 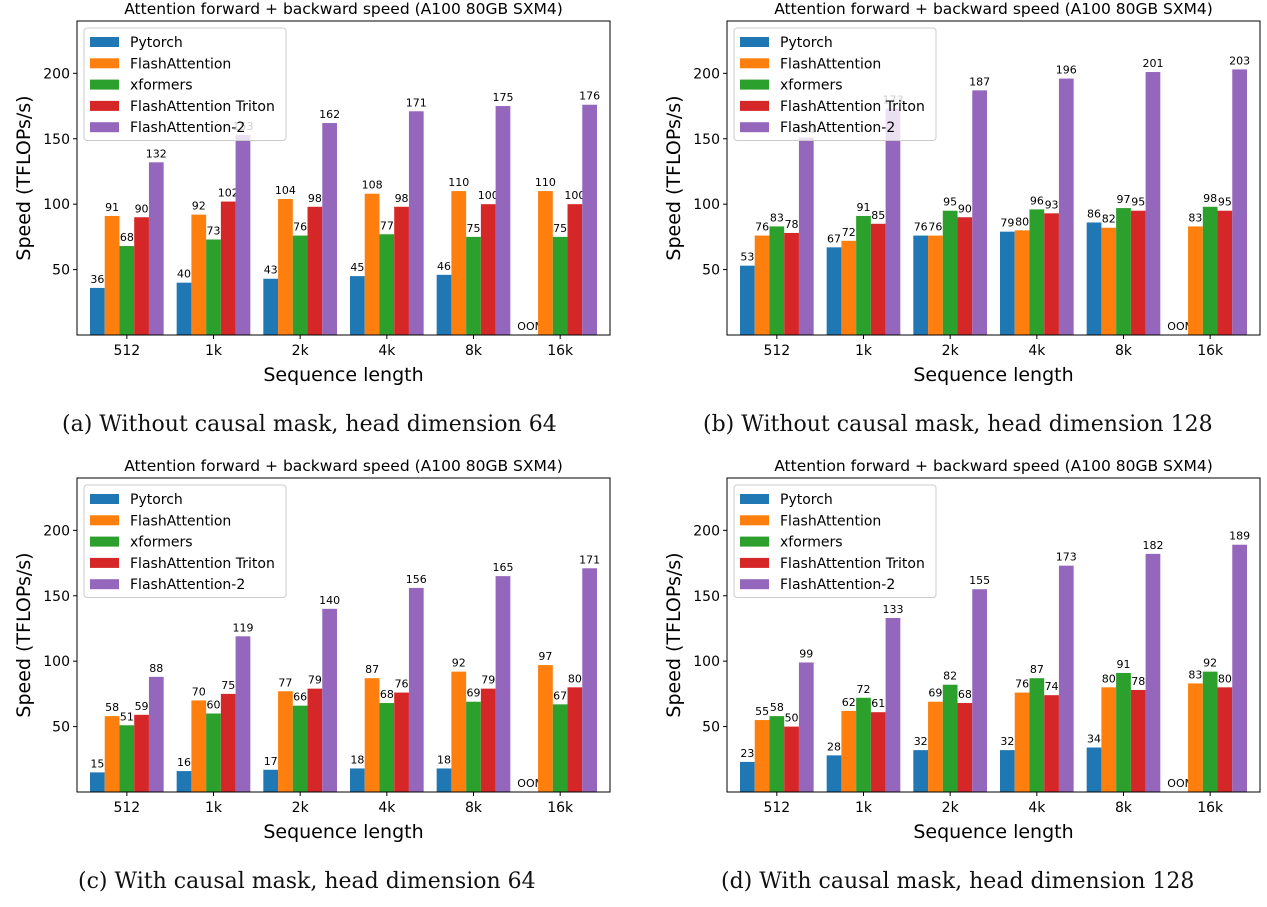 What do you see at coordinates (1109, 678) in the screenshot?
I see `bar-value-label: 80` at bounding box center [1109, 678].